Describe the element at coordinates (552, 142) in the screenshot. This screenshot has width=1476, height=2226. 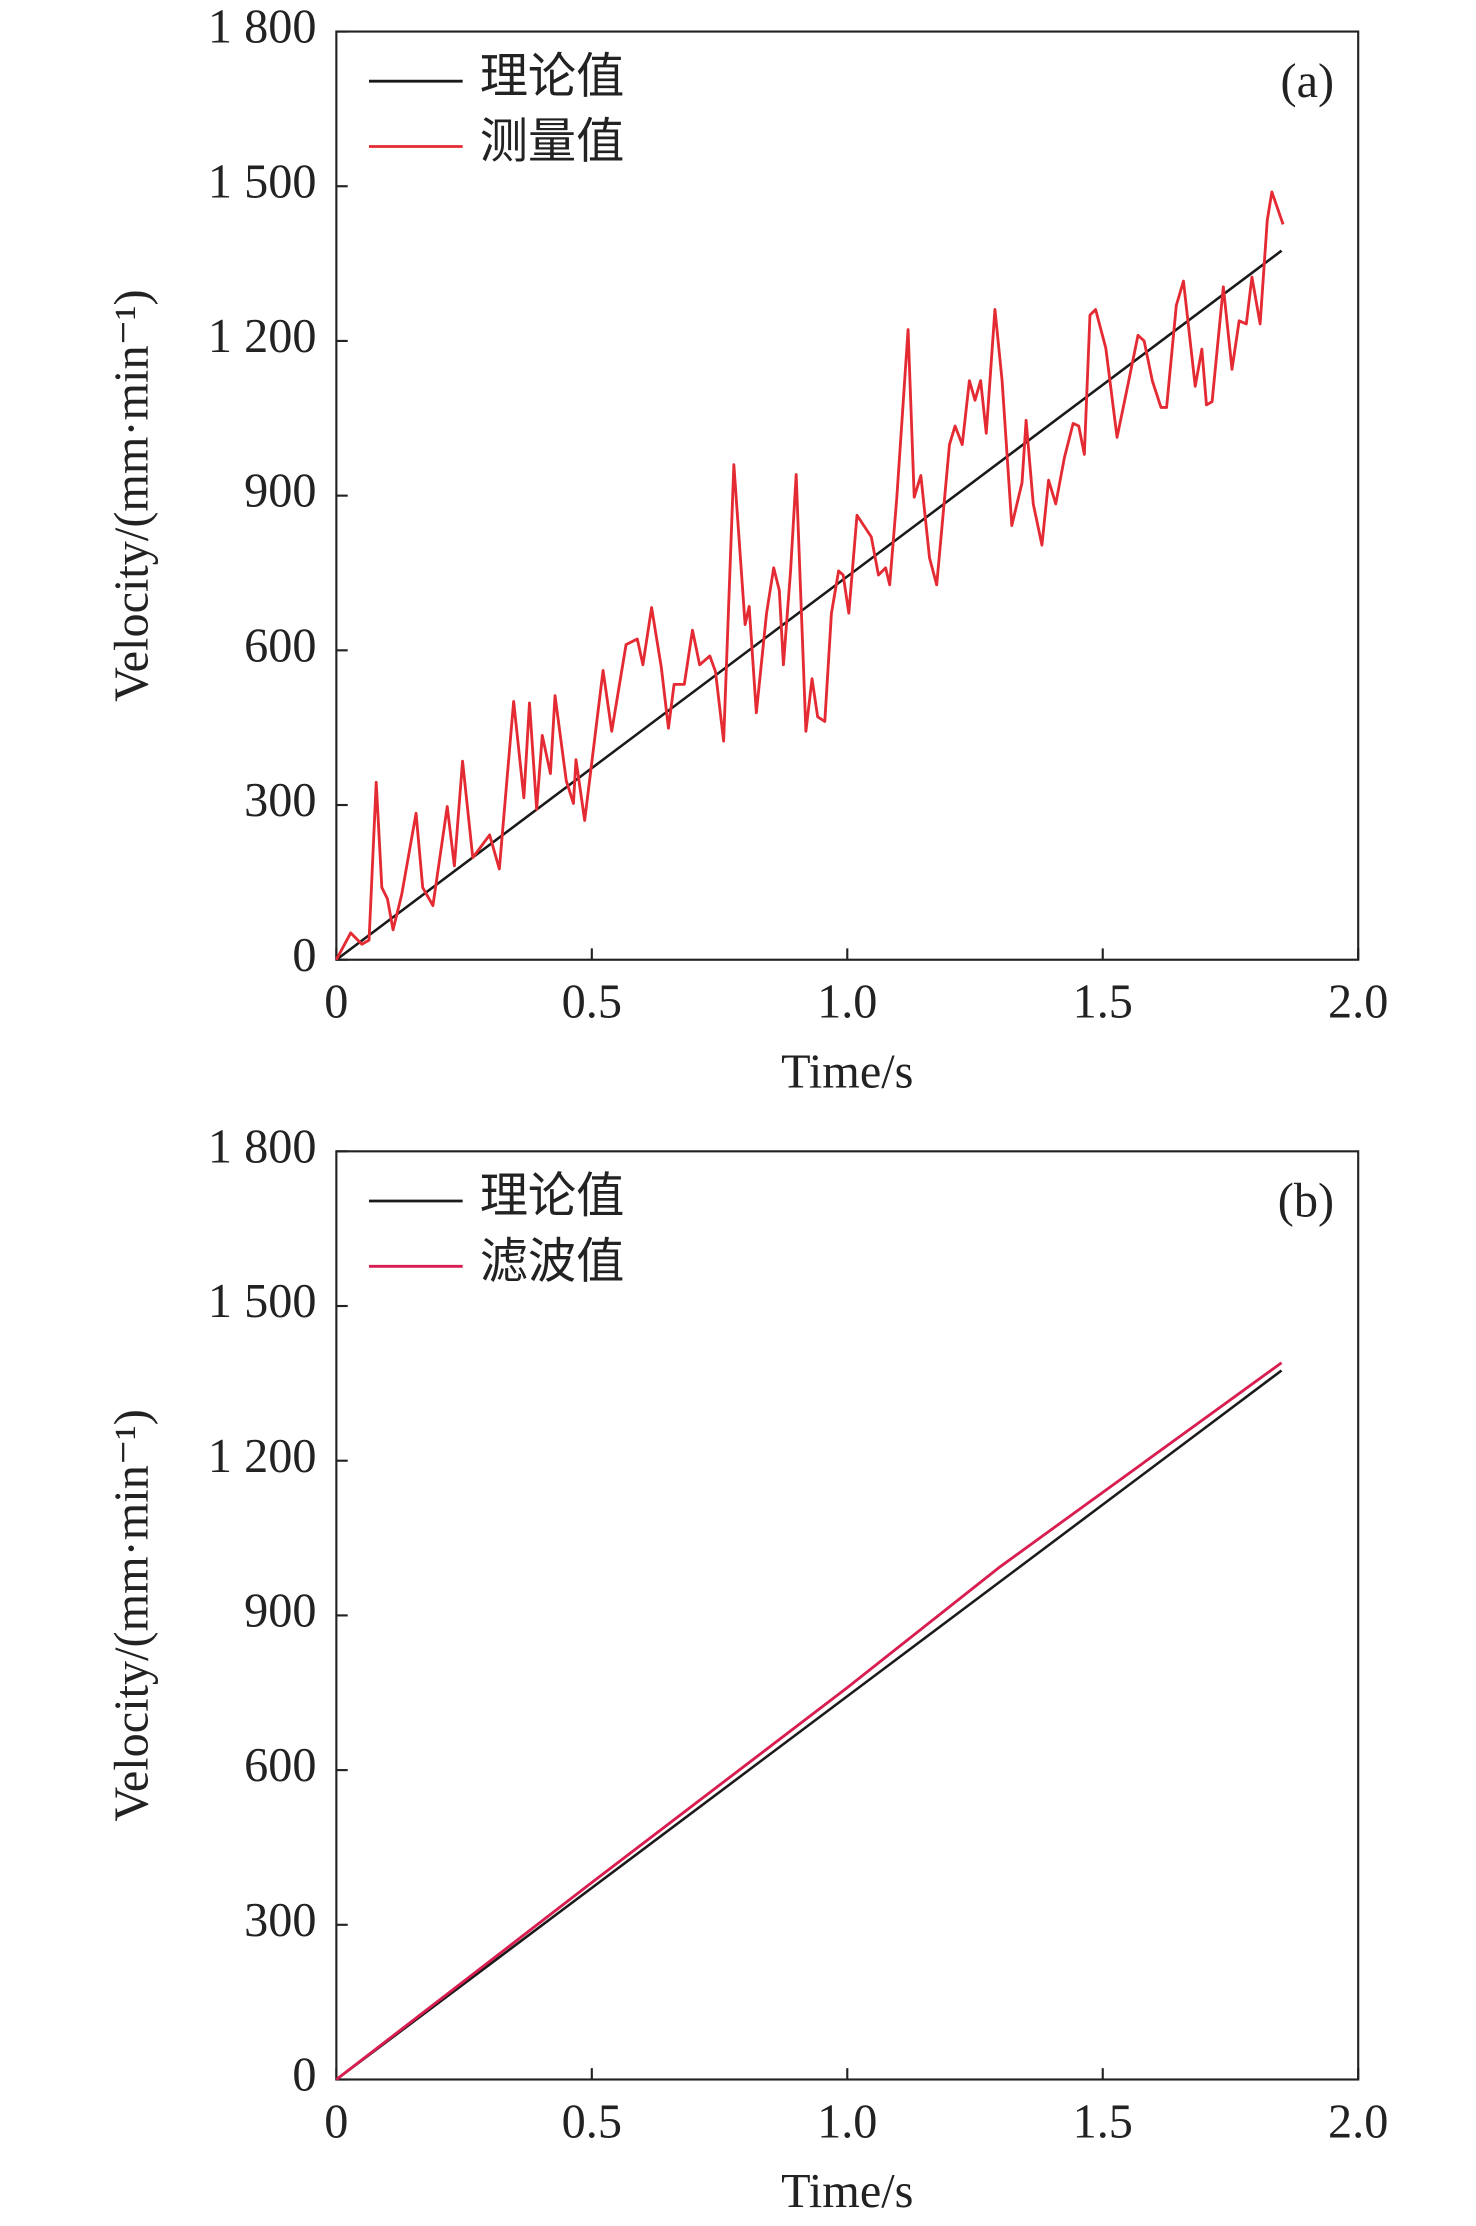
I see `legend-label: 测量值` at that location.